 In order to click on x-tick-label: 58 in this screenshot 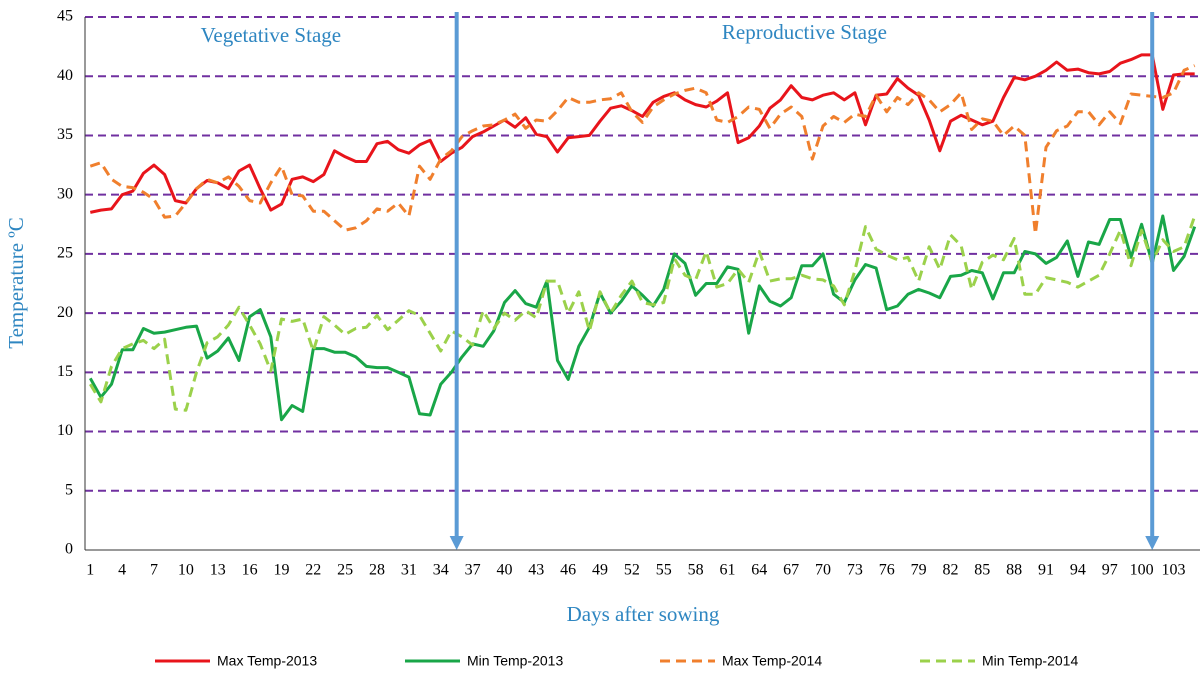, I will do `click(696, 570)`.